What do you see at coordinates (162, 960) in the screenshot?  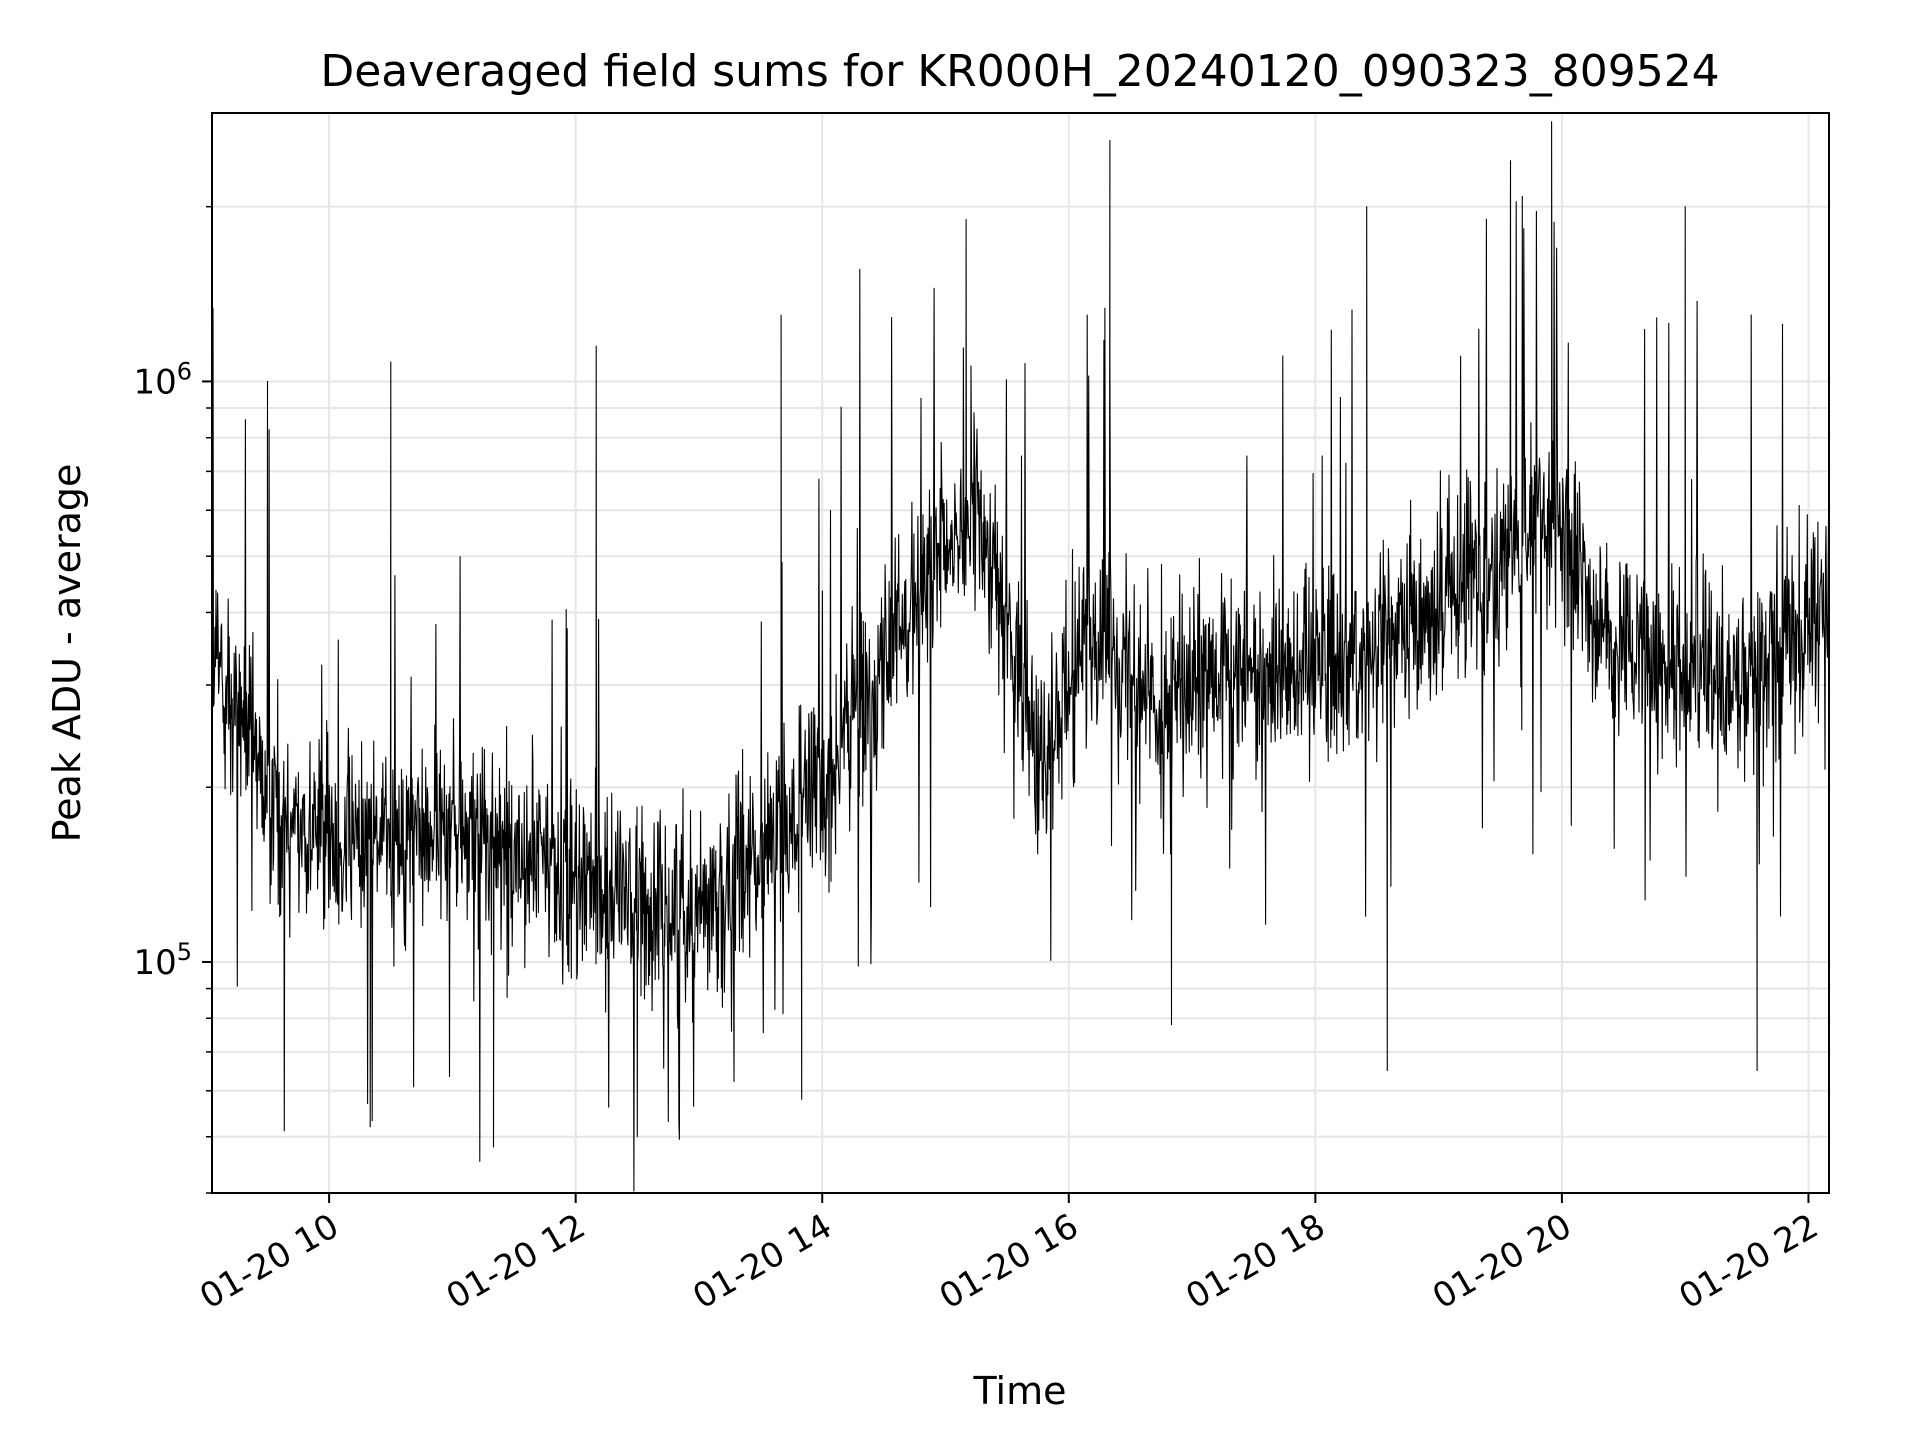 I see `y-tick-label: 10⁵` at bounding box center [162, 960].